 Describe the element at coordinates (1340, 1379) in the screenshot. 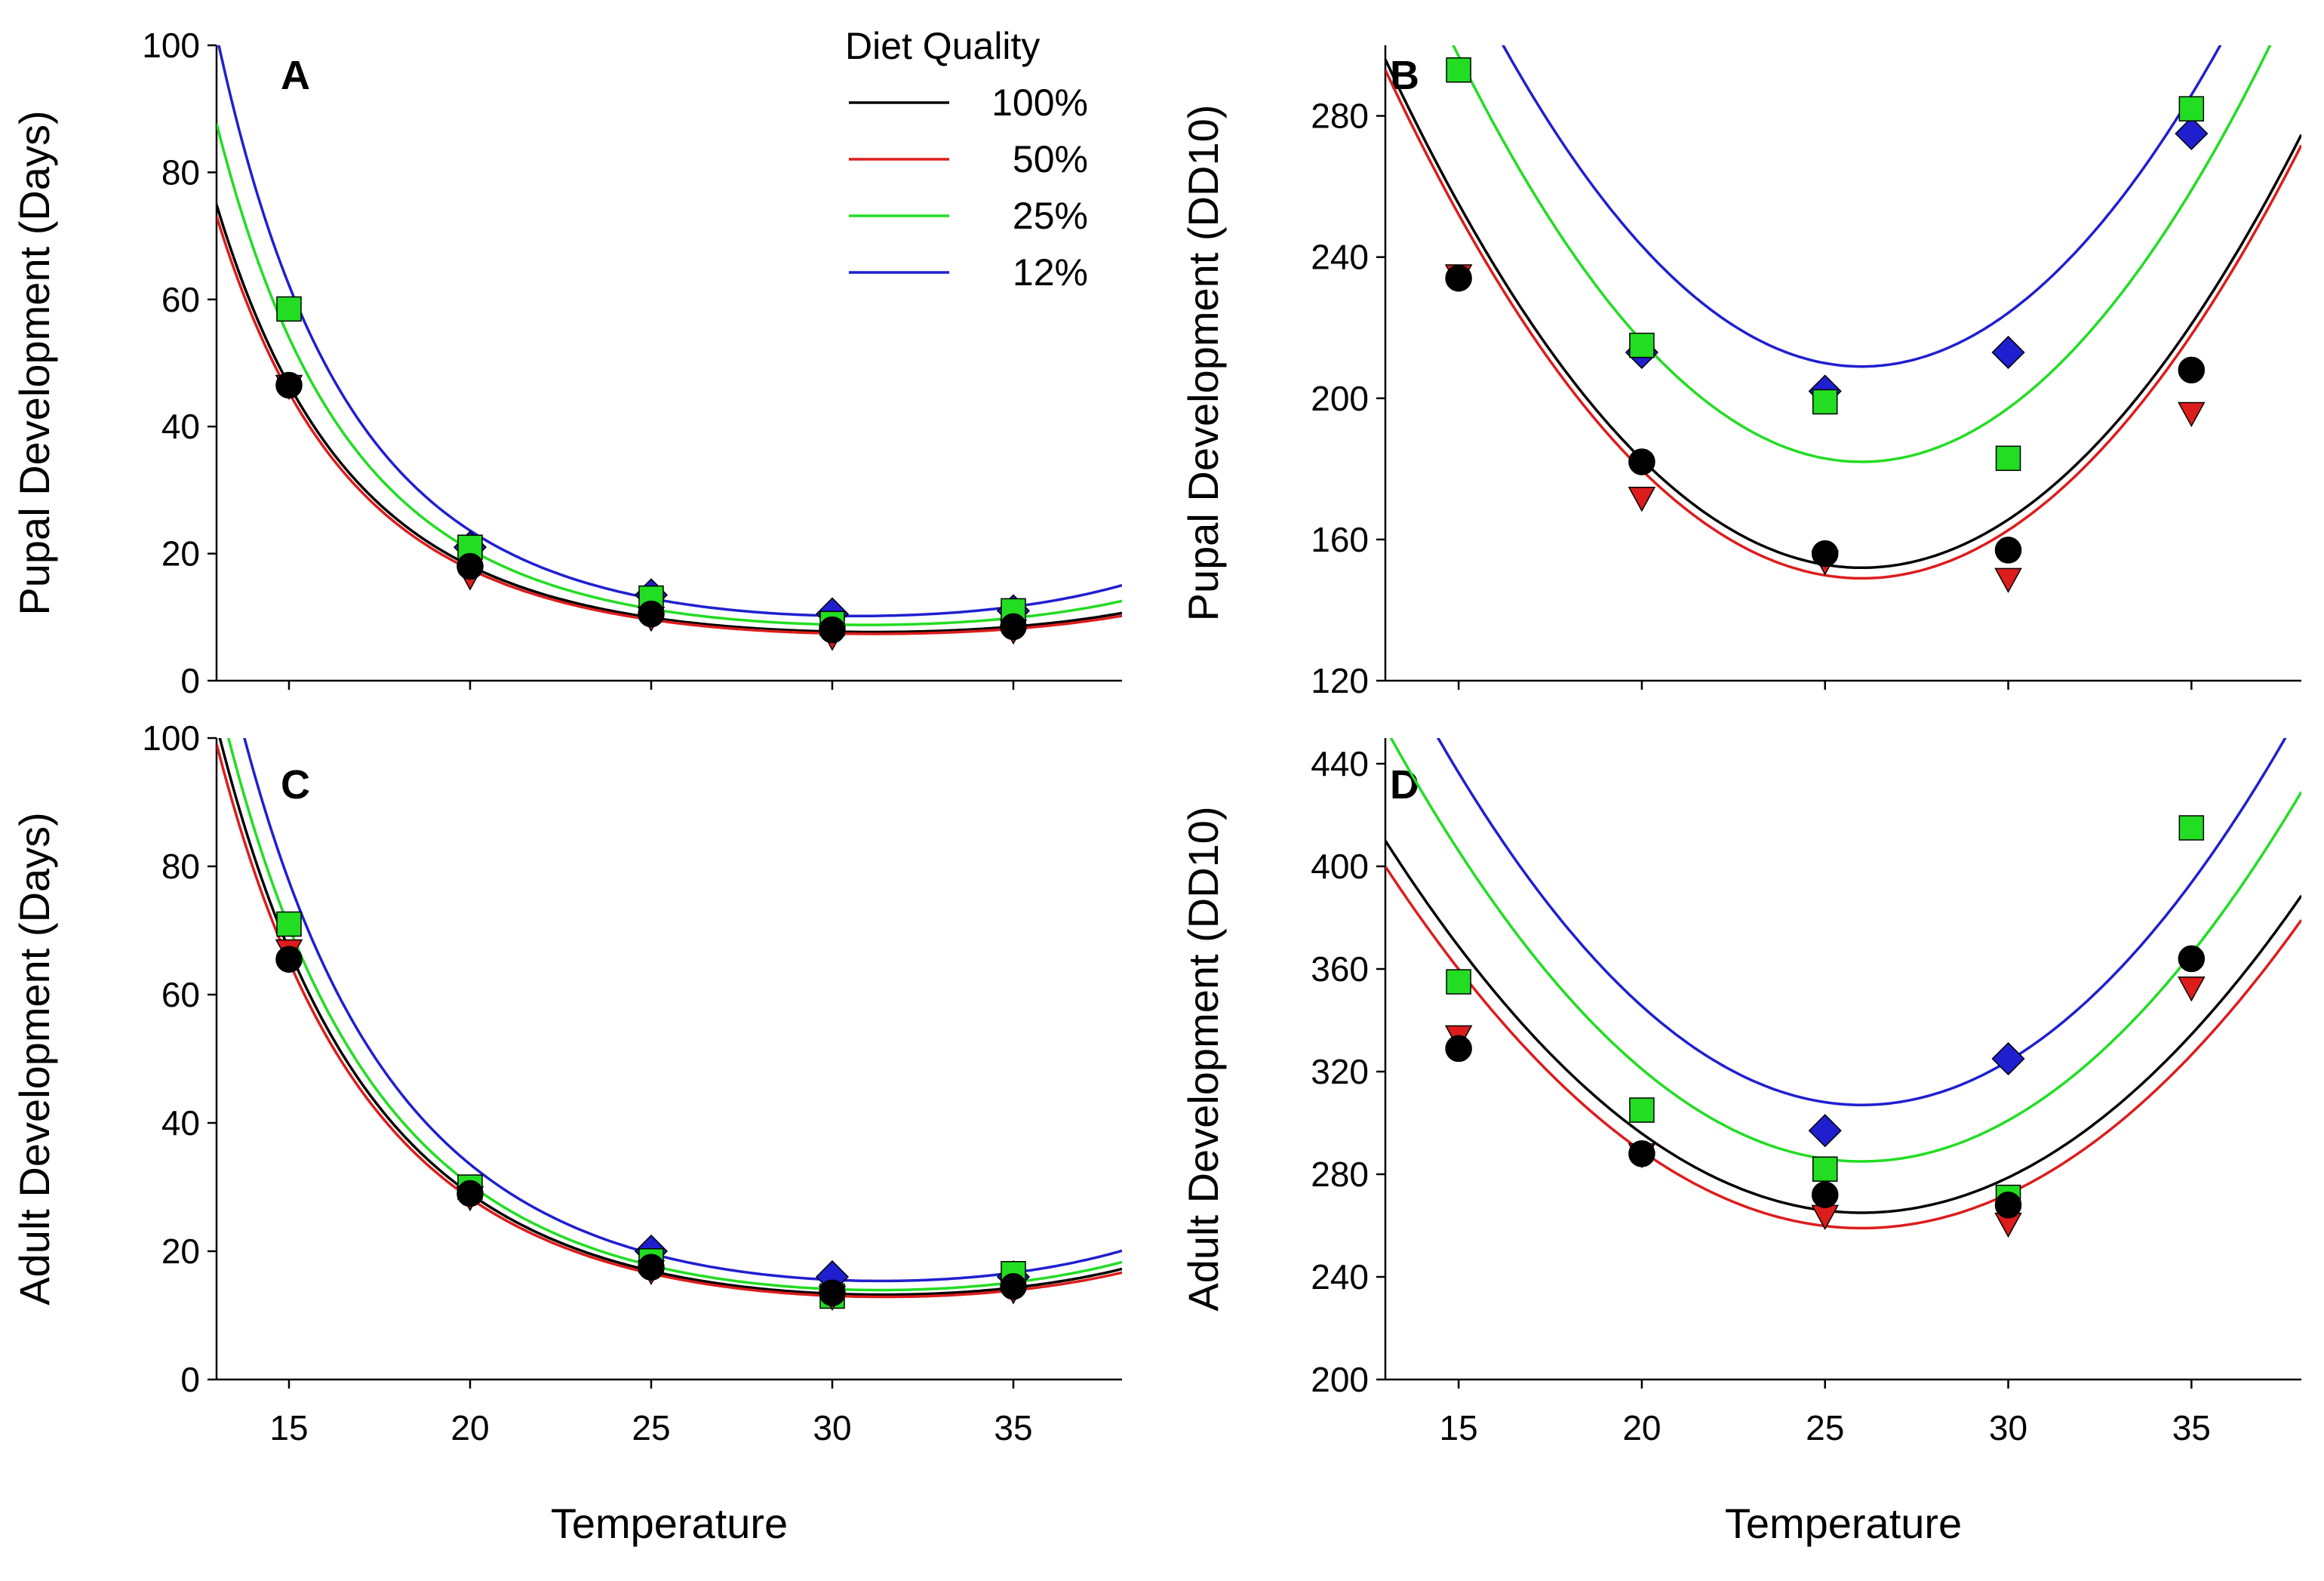

I see `y-tick-label: 200` at that location.